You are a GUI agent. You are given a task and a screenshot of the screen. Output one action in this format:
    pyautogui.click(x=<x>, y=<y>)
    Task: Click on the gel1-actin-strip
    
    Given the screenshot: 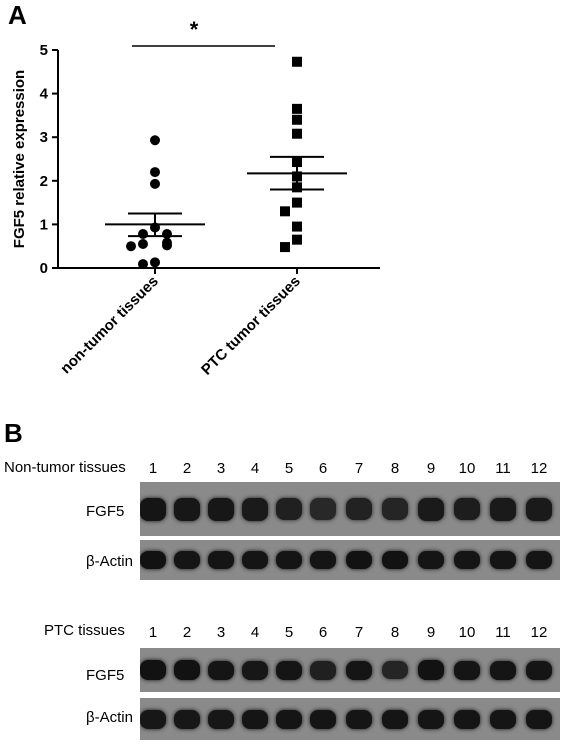 What is the action you would take?
    pyautogui.click(x=350, y=560)
    